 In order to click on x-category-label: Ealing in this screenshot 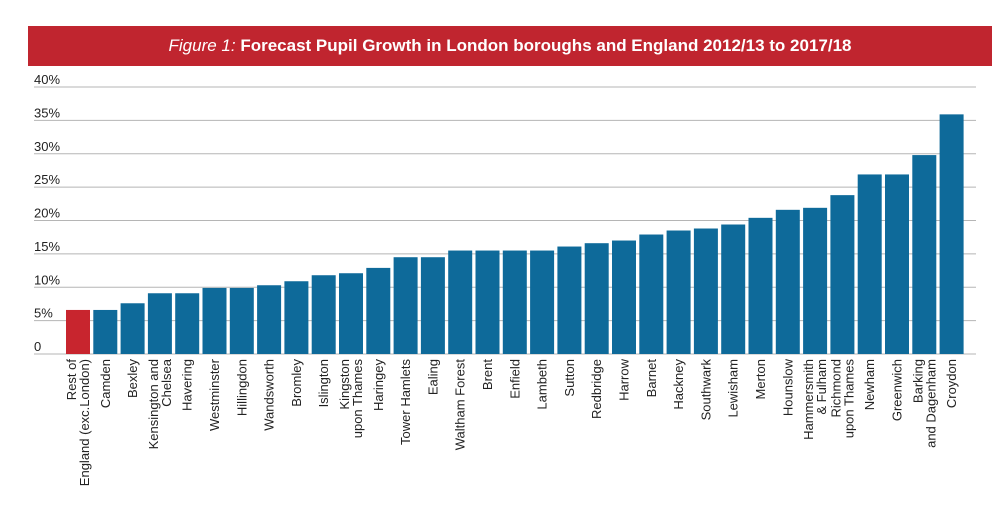, I will do `click(432, 377)`.